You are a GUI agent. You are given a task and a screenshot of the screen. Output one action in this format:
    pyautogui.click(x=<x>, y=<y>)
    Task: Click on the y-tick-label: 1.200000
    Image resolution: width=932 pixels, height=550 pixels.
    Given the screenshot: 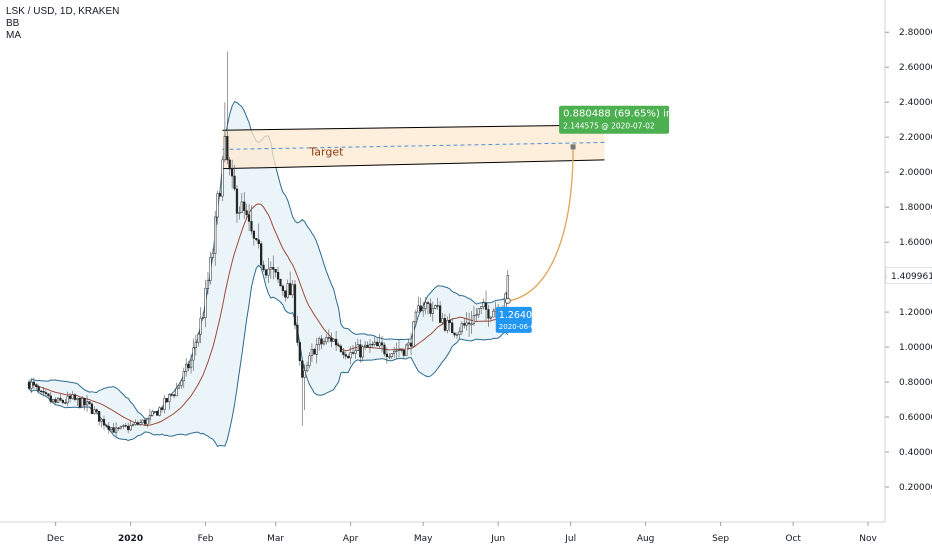 What is the action you would take?
    pyautogui.click(x=915, y=313)
    